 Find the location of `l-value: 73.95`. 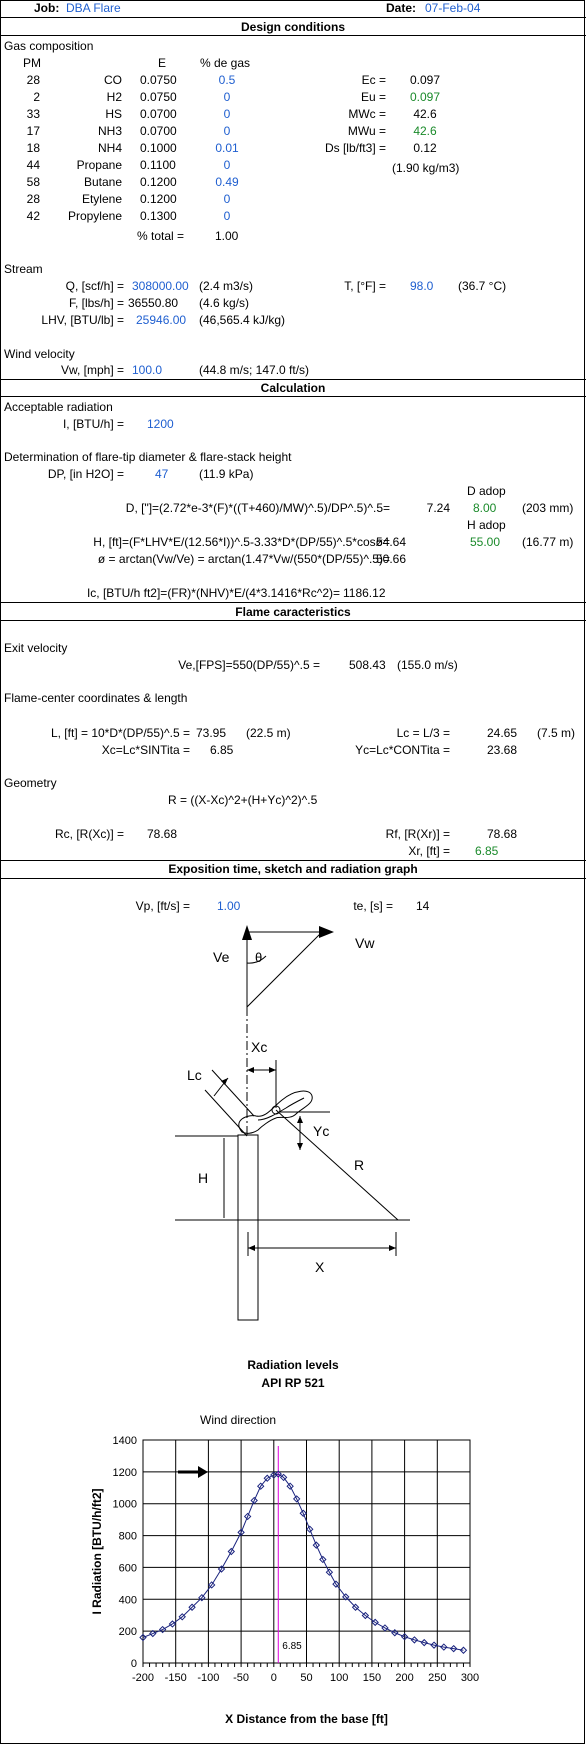

l-value: 73.95 is located at coordinates (211, 733).